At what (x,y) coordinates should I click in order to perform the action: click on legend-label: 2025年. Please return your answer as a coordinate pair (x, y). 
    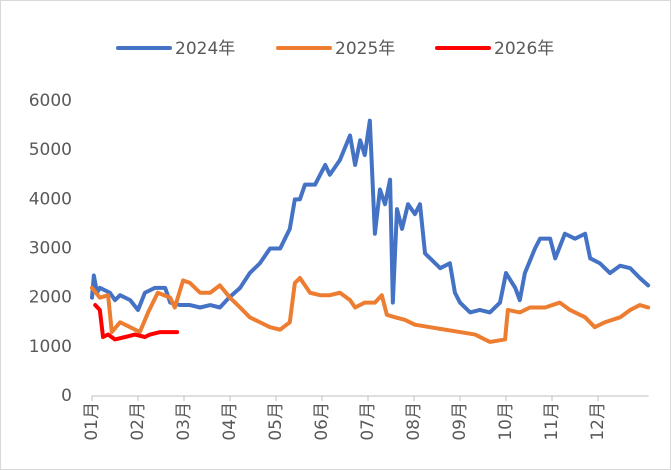
    Looking at the image, I should click on (365, 49).